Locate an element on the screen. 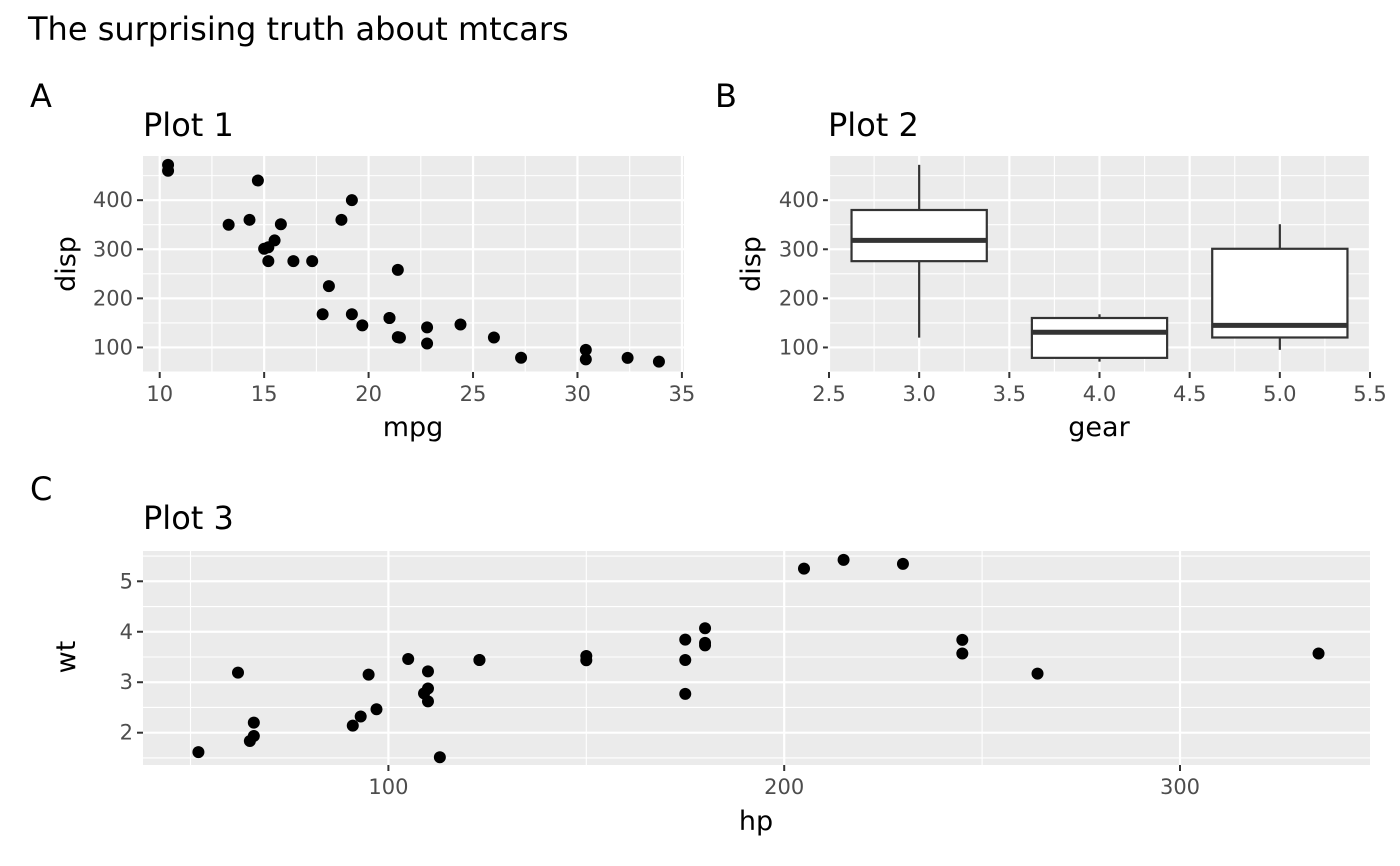  plot-1-x-tick-label: 20 is located at coordinates (368, 394).